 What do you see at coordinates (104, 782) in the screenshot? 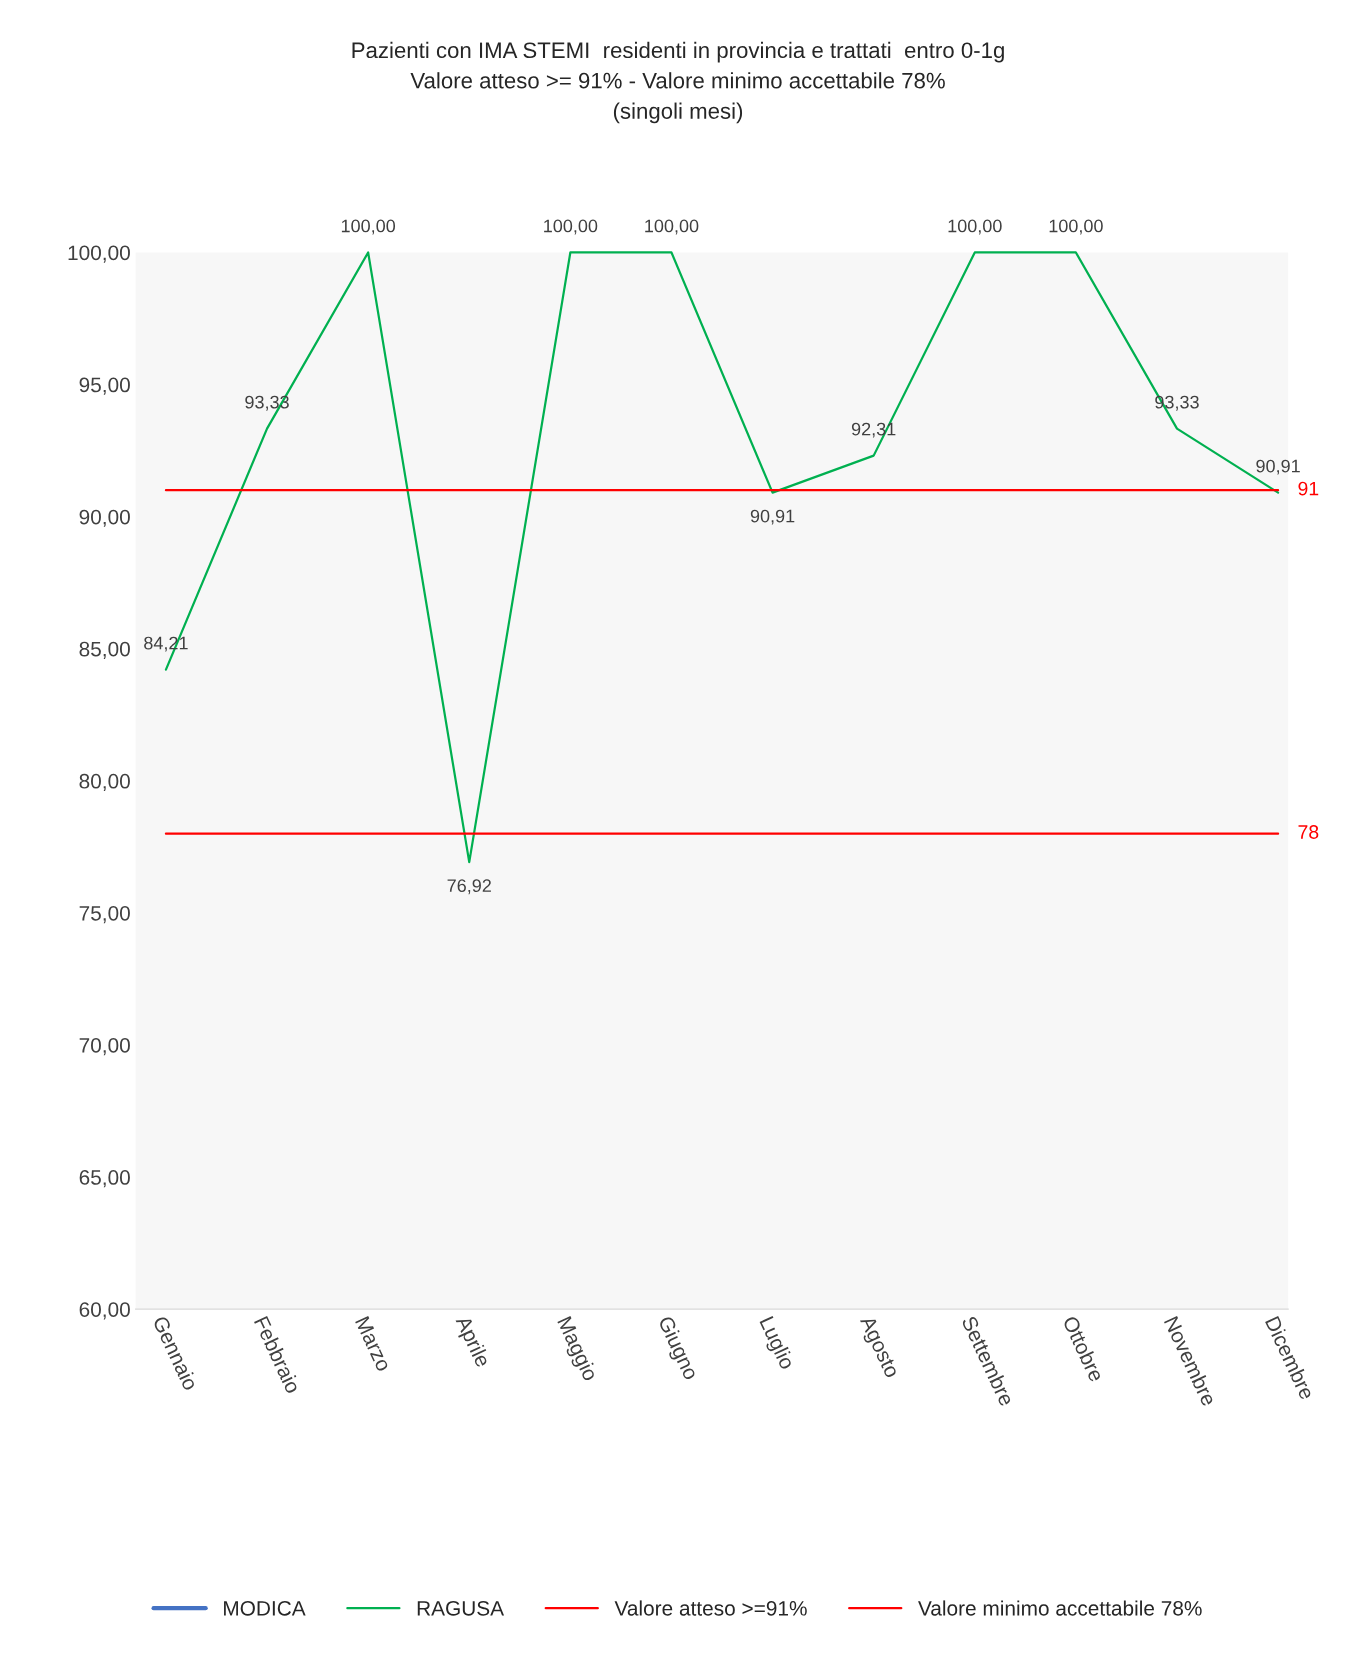
I see `y-tick-label: 80,00` at bounding box center [104, 782].